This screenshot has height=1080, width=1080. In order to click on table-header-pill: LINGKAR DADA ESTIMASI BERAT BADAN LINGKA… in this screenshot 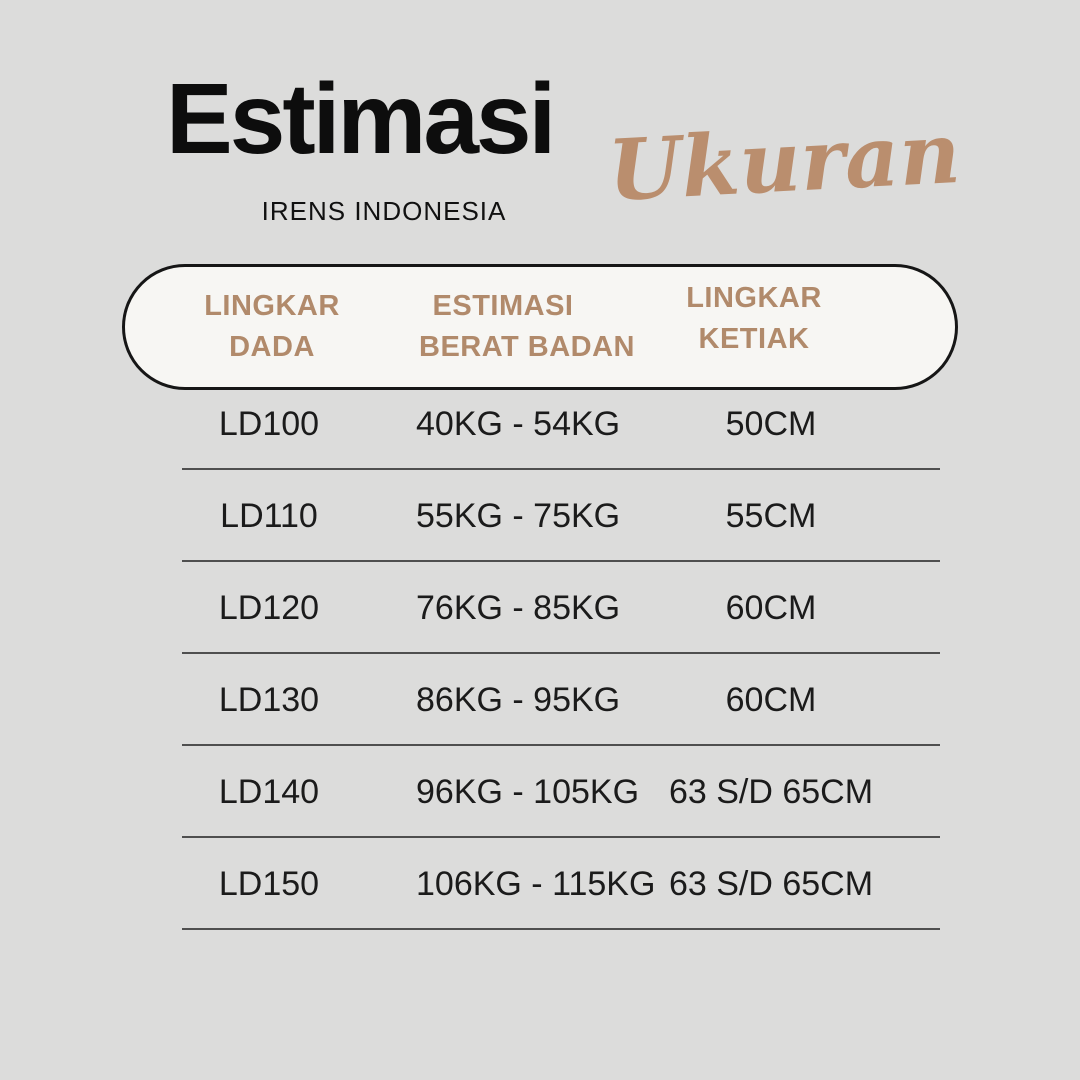, I will do `click(540, 327)`.